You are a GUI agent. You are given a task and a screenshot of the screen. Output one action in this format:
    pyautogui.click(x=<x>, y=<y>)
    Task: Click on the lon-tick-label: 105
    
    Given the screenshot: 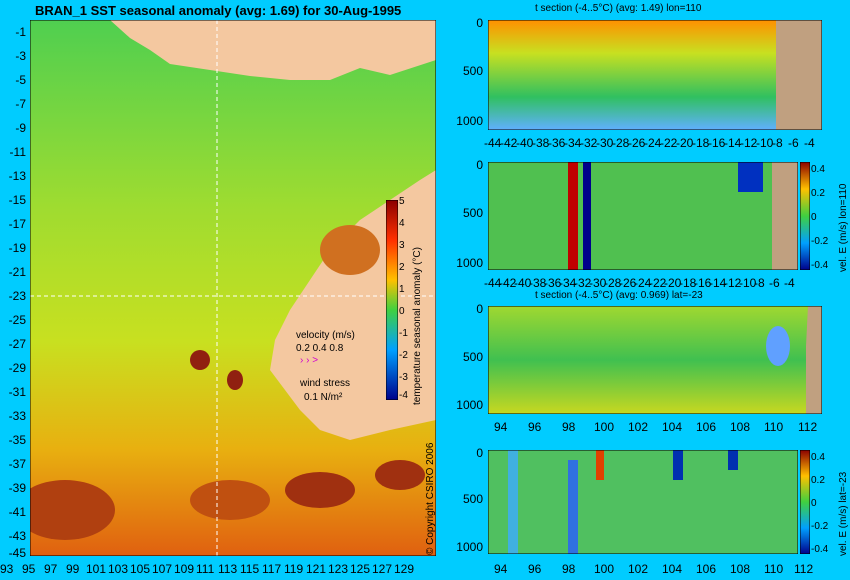 What is the action you would take?
    pyautogui.click(x=140, y=569)
    